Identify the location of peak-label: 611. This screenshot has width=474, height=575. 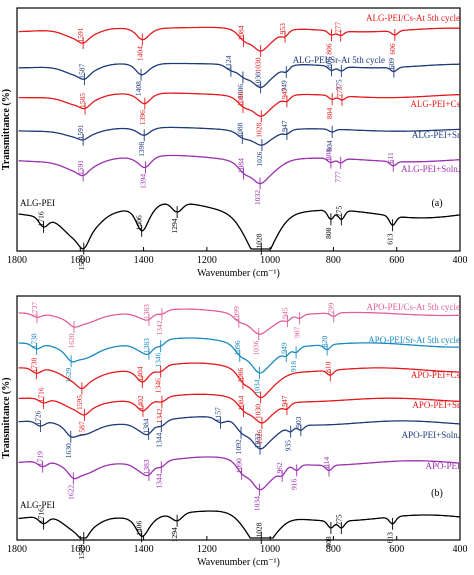
(390, 157).